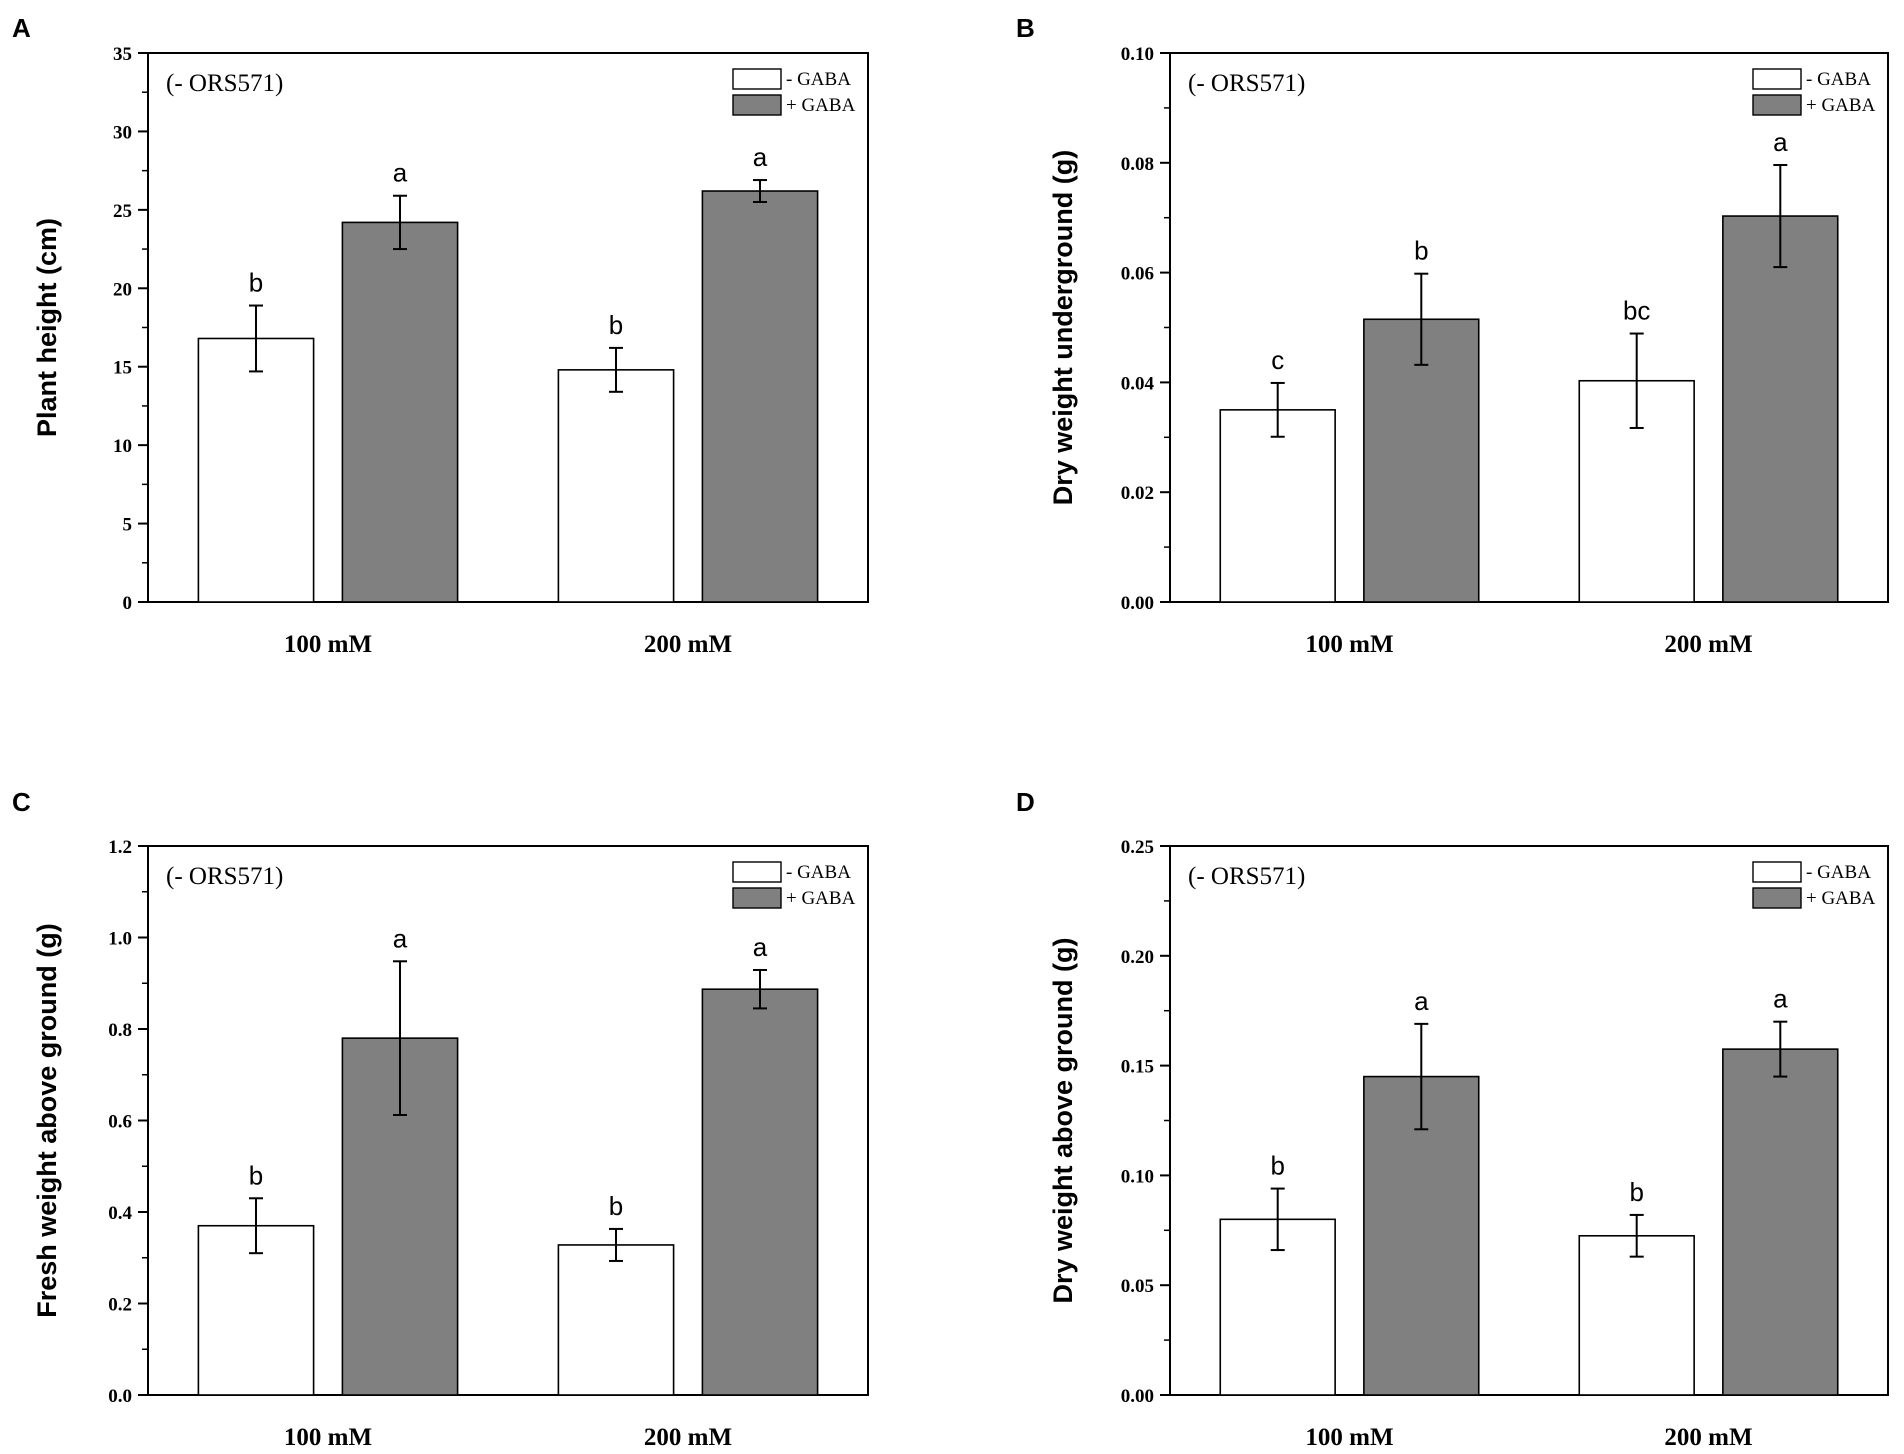 Image resolution: width=1904 pixels, height=1454 pixels. Describe the element at coordinates (1063, 1120) in the screenshot. I see `y-axis-label: Dry weight above ground (g)` at that location.